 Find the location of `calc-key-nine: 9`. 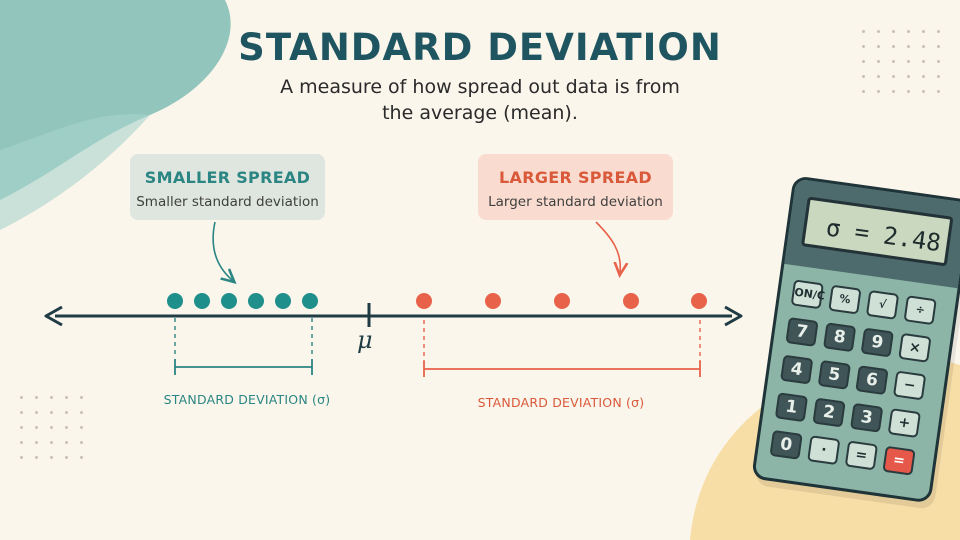

calc-key-nine: 9 is located at coordinates (877, 342).